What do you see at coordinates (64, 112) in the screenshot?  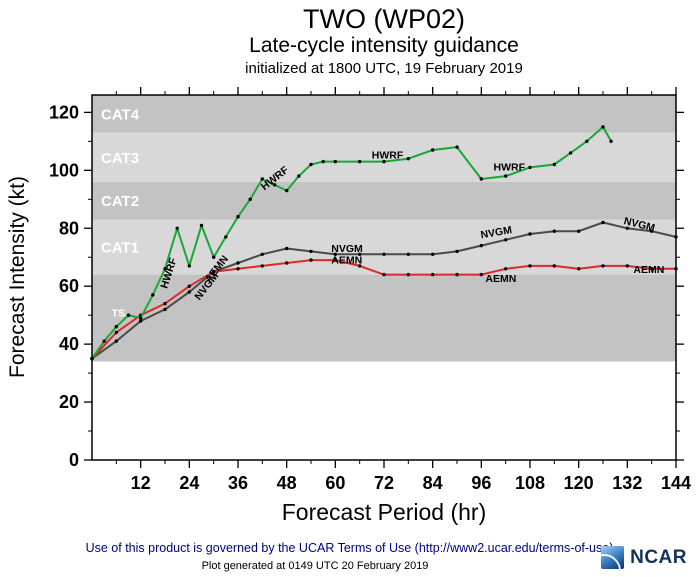 I see `y-tick-label: 120` at bounding box center [64, 112].